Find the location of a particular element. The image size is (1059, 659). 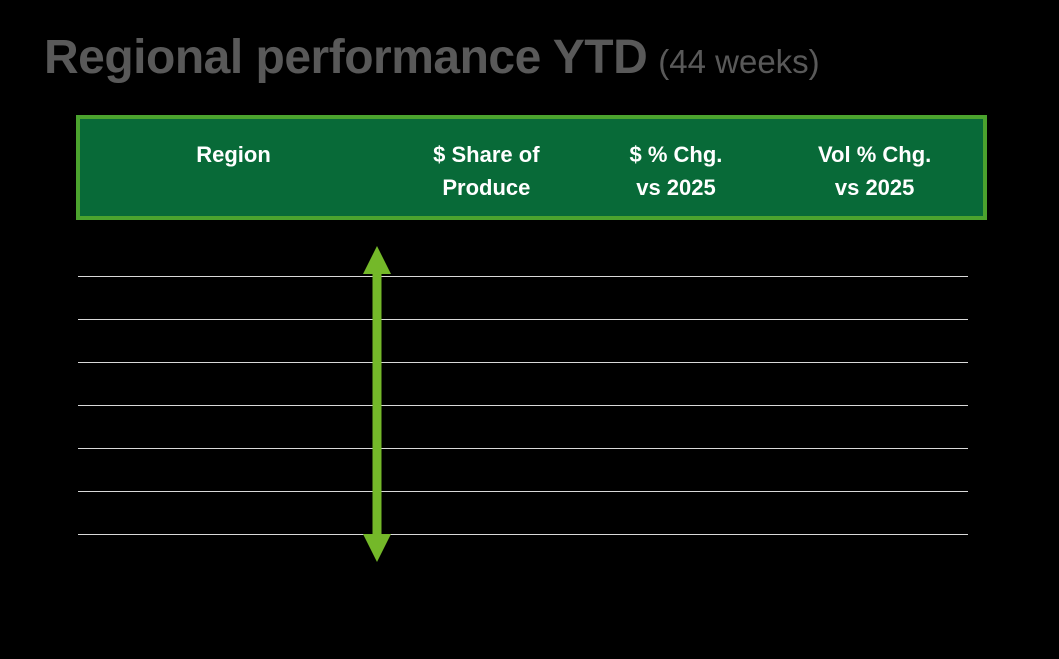

header-label-line1: $ Share of is located at coordinates (486, 154).